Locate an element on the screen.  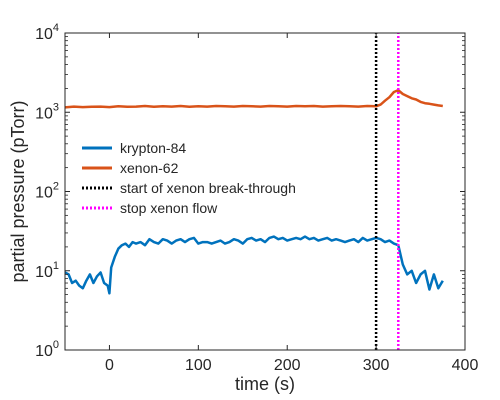
y-tick-label: 10¹ is located at coordinates (47, 270).